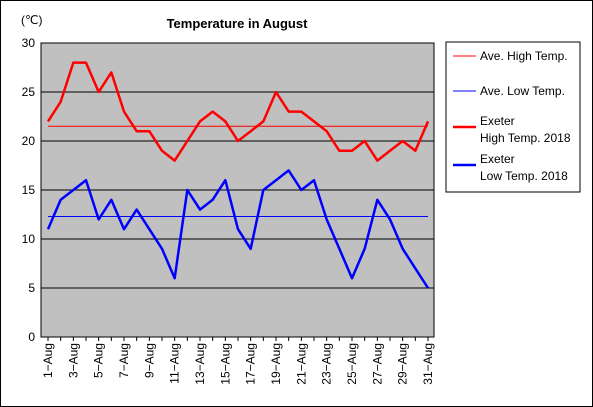 This screenshot has width=593, height=407. Describe the element at coordinates (29, 190) in the screenshot. I see `y-tick-label: 15` at that location.